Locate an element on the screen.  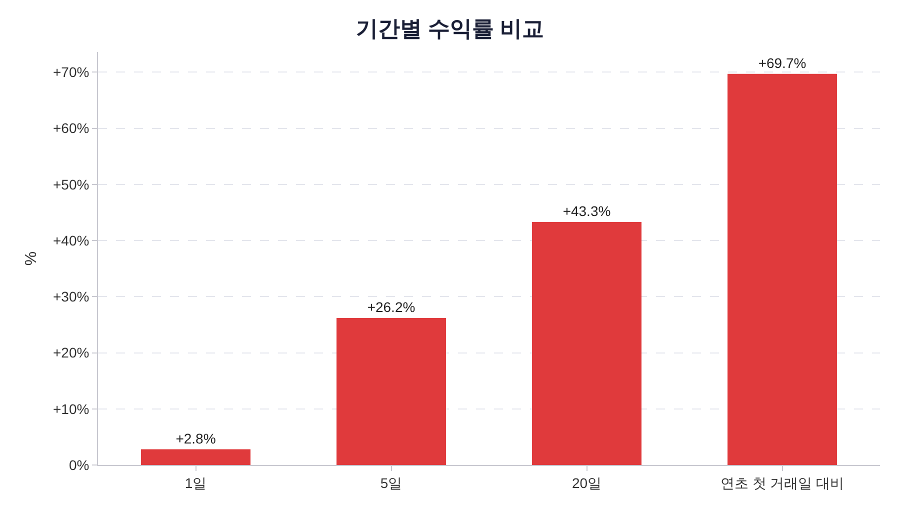
y-tick-label: +50% is located at coordinates (71, 184).